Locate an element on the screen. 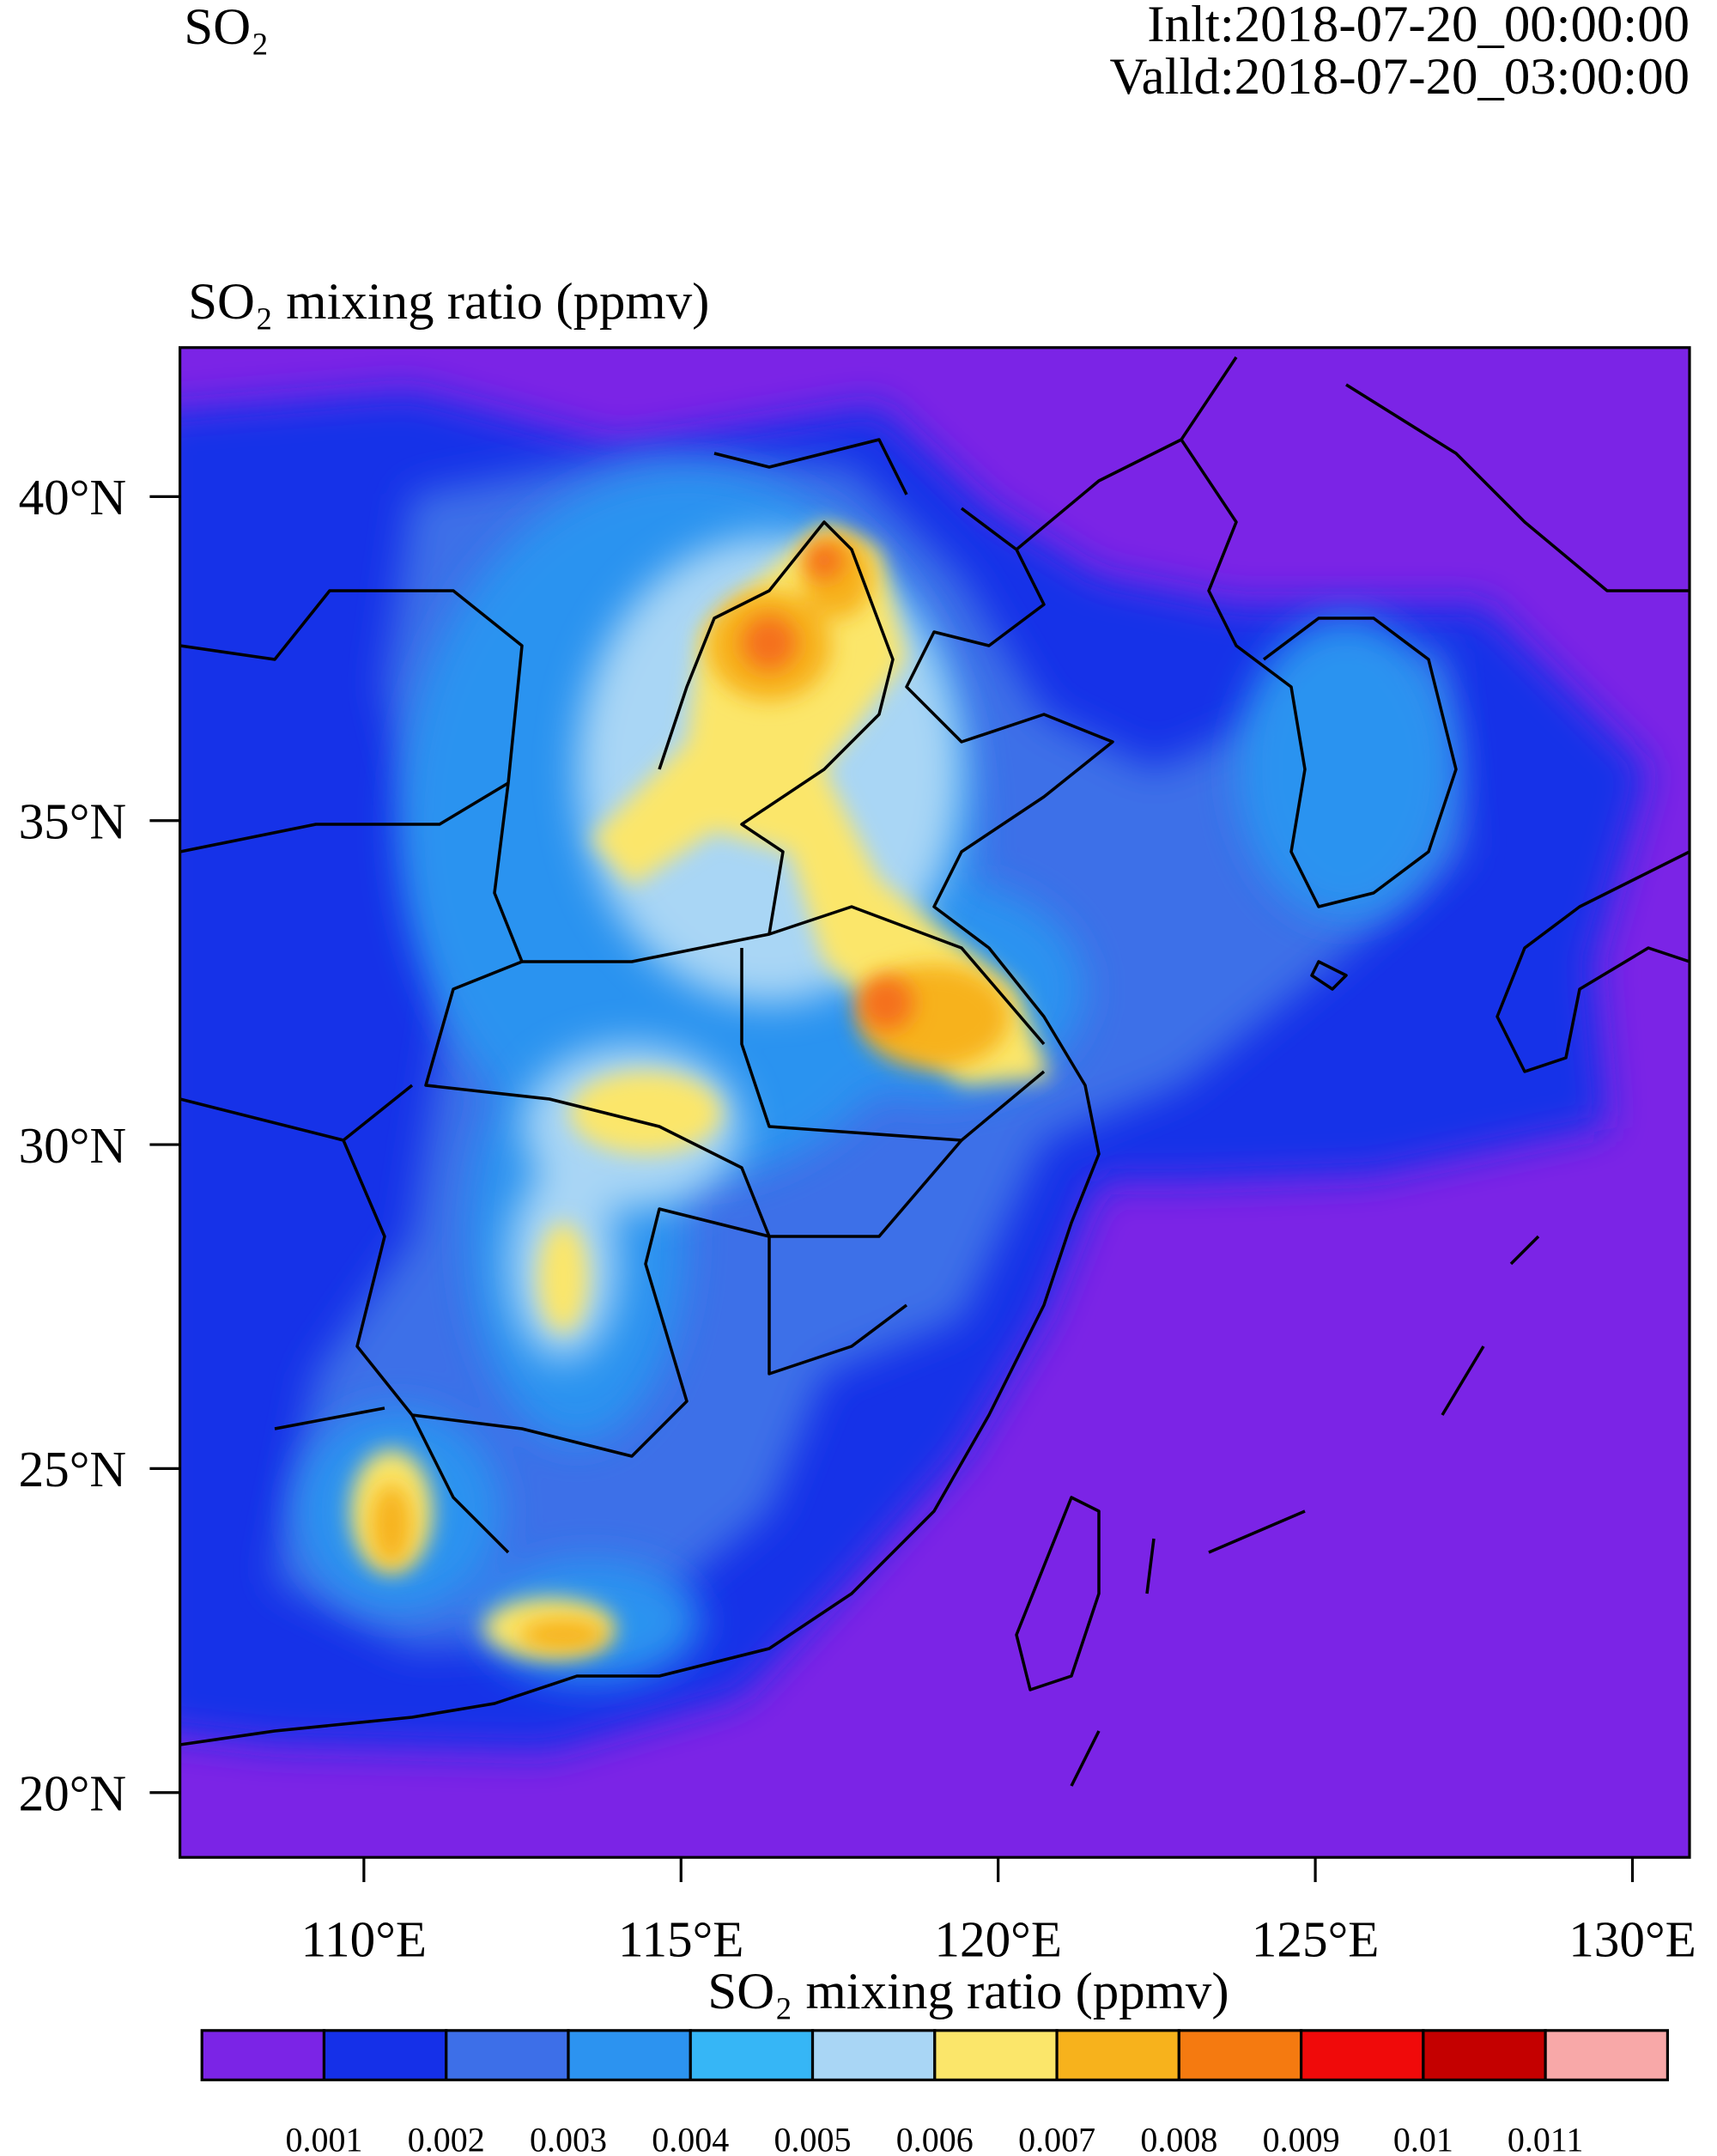  field-level is located at coordinates (827, 785).